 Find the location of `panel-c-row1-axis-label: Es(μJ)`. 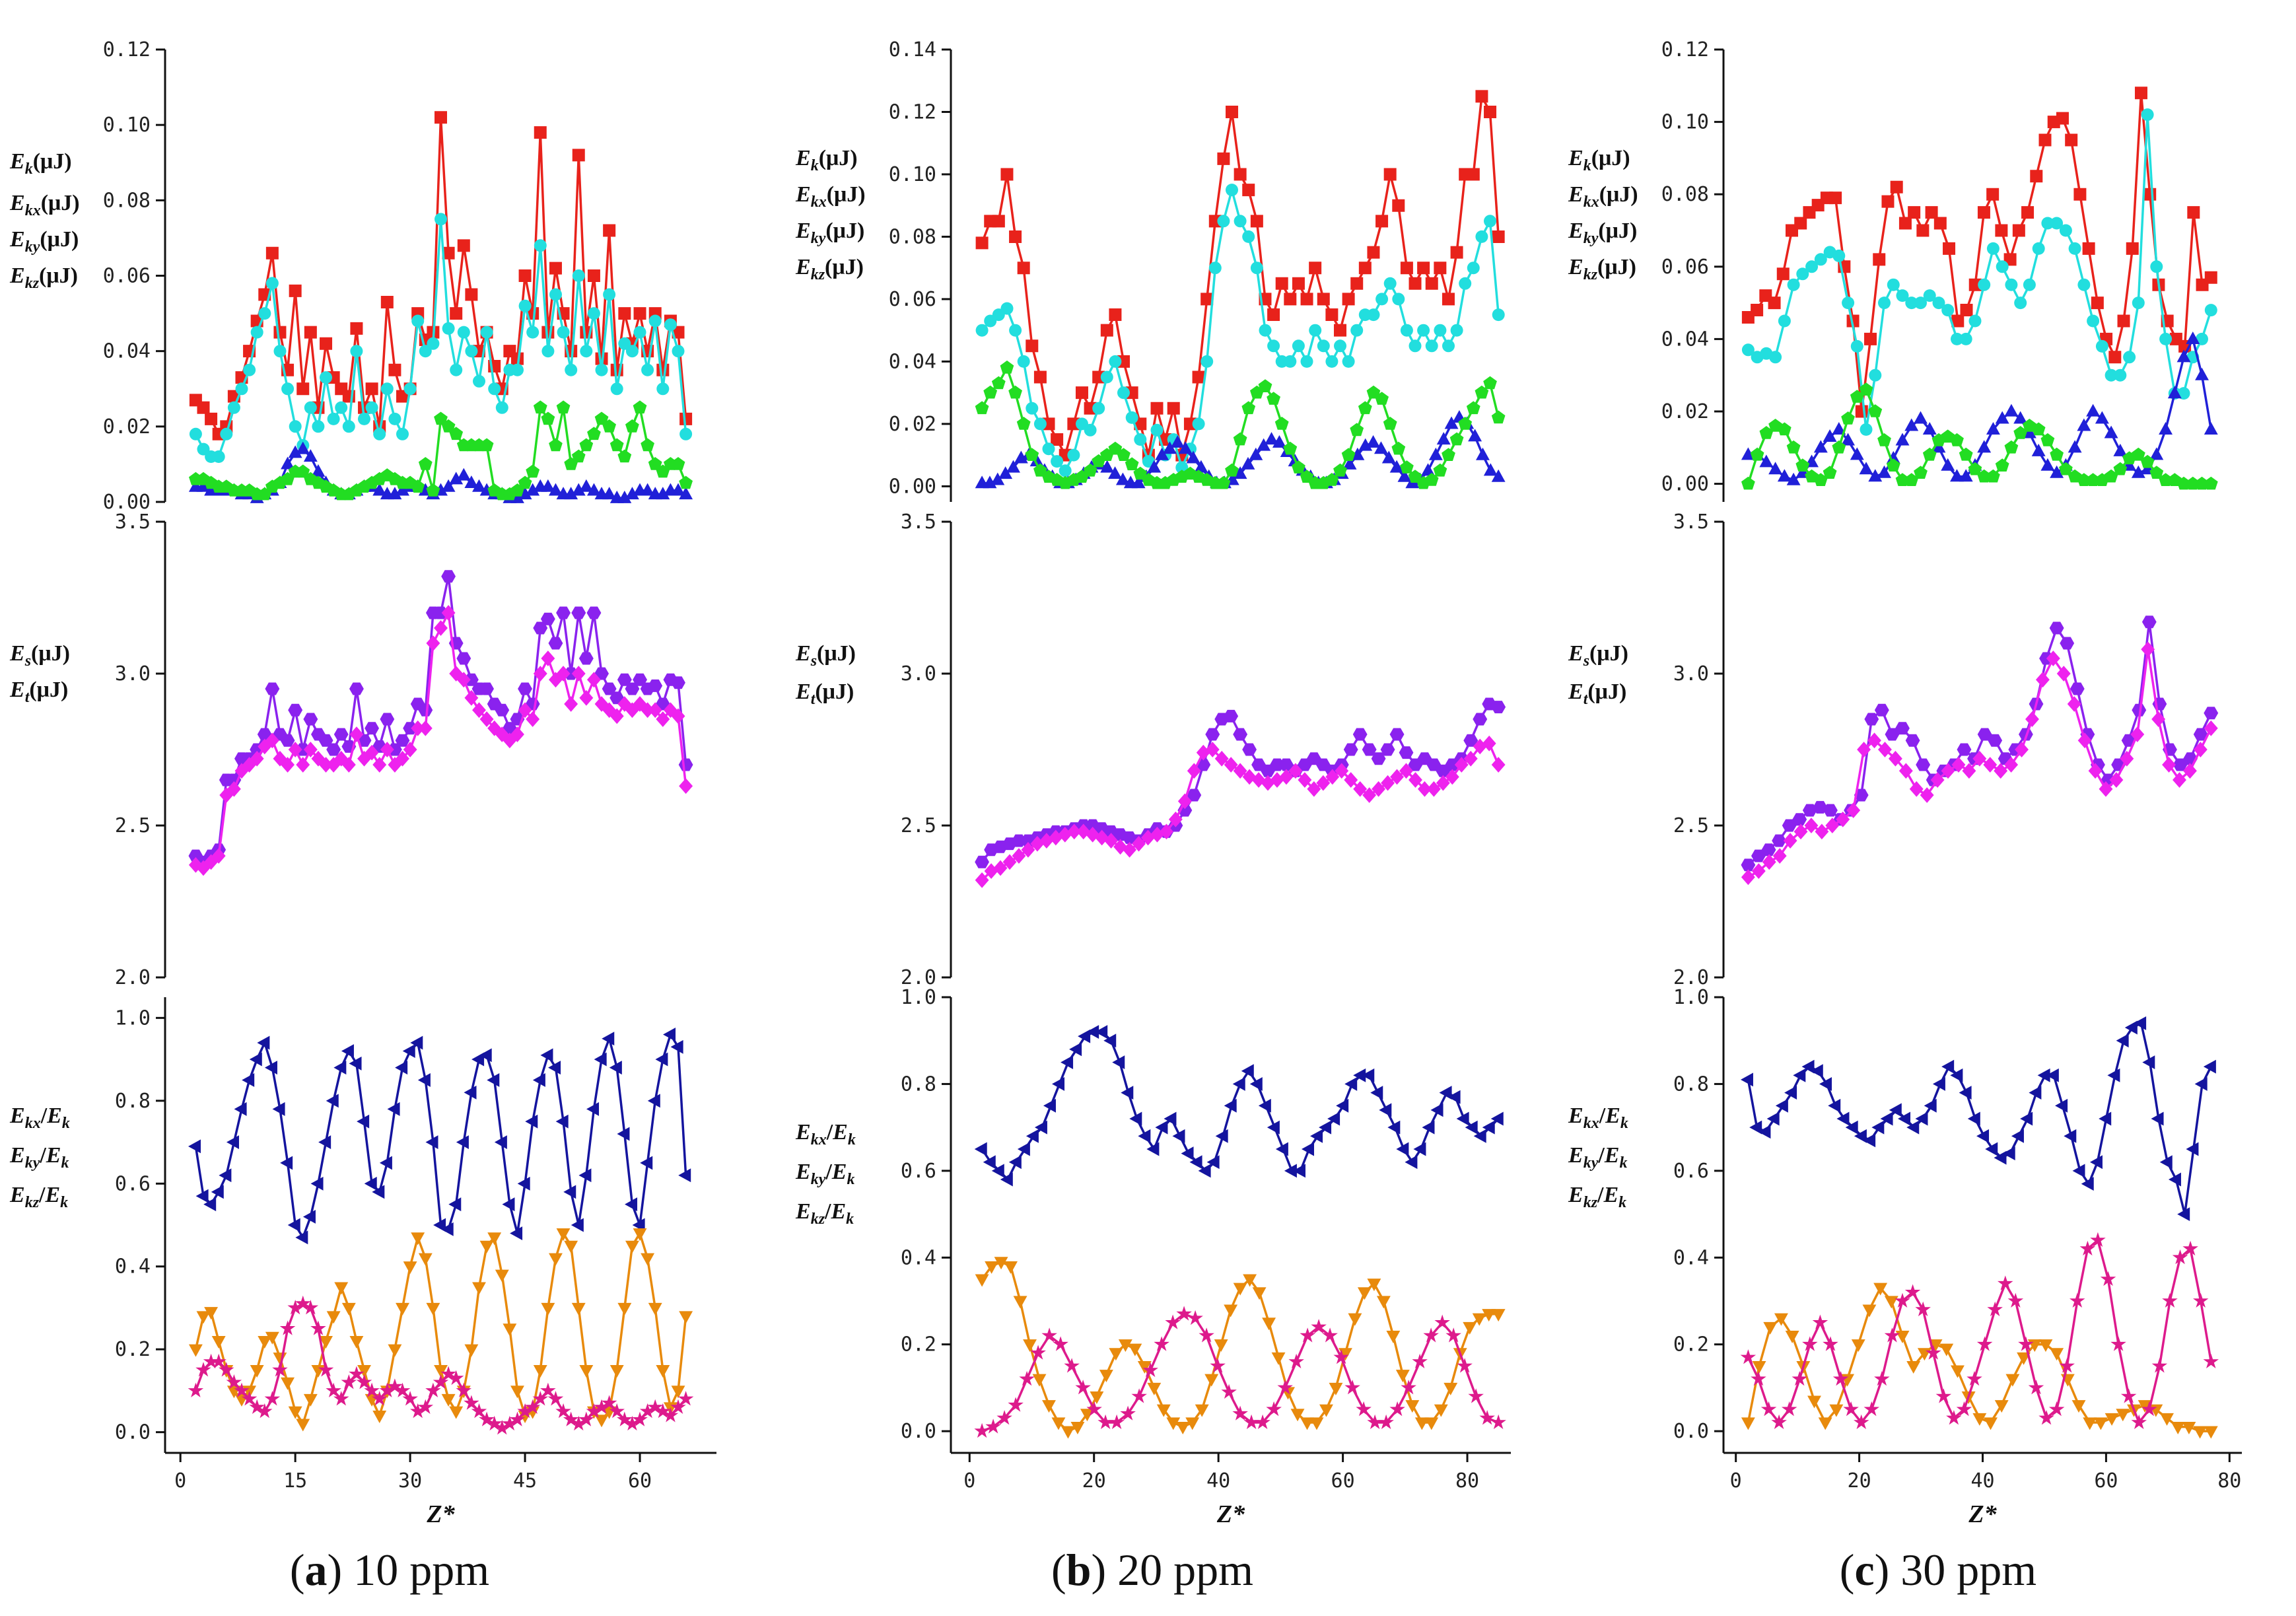

panel-c-row1-axis-label: Es(μJ) is located at coordinates (1598, 655).